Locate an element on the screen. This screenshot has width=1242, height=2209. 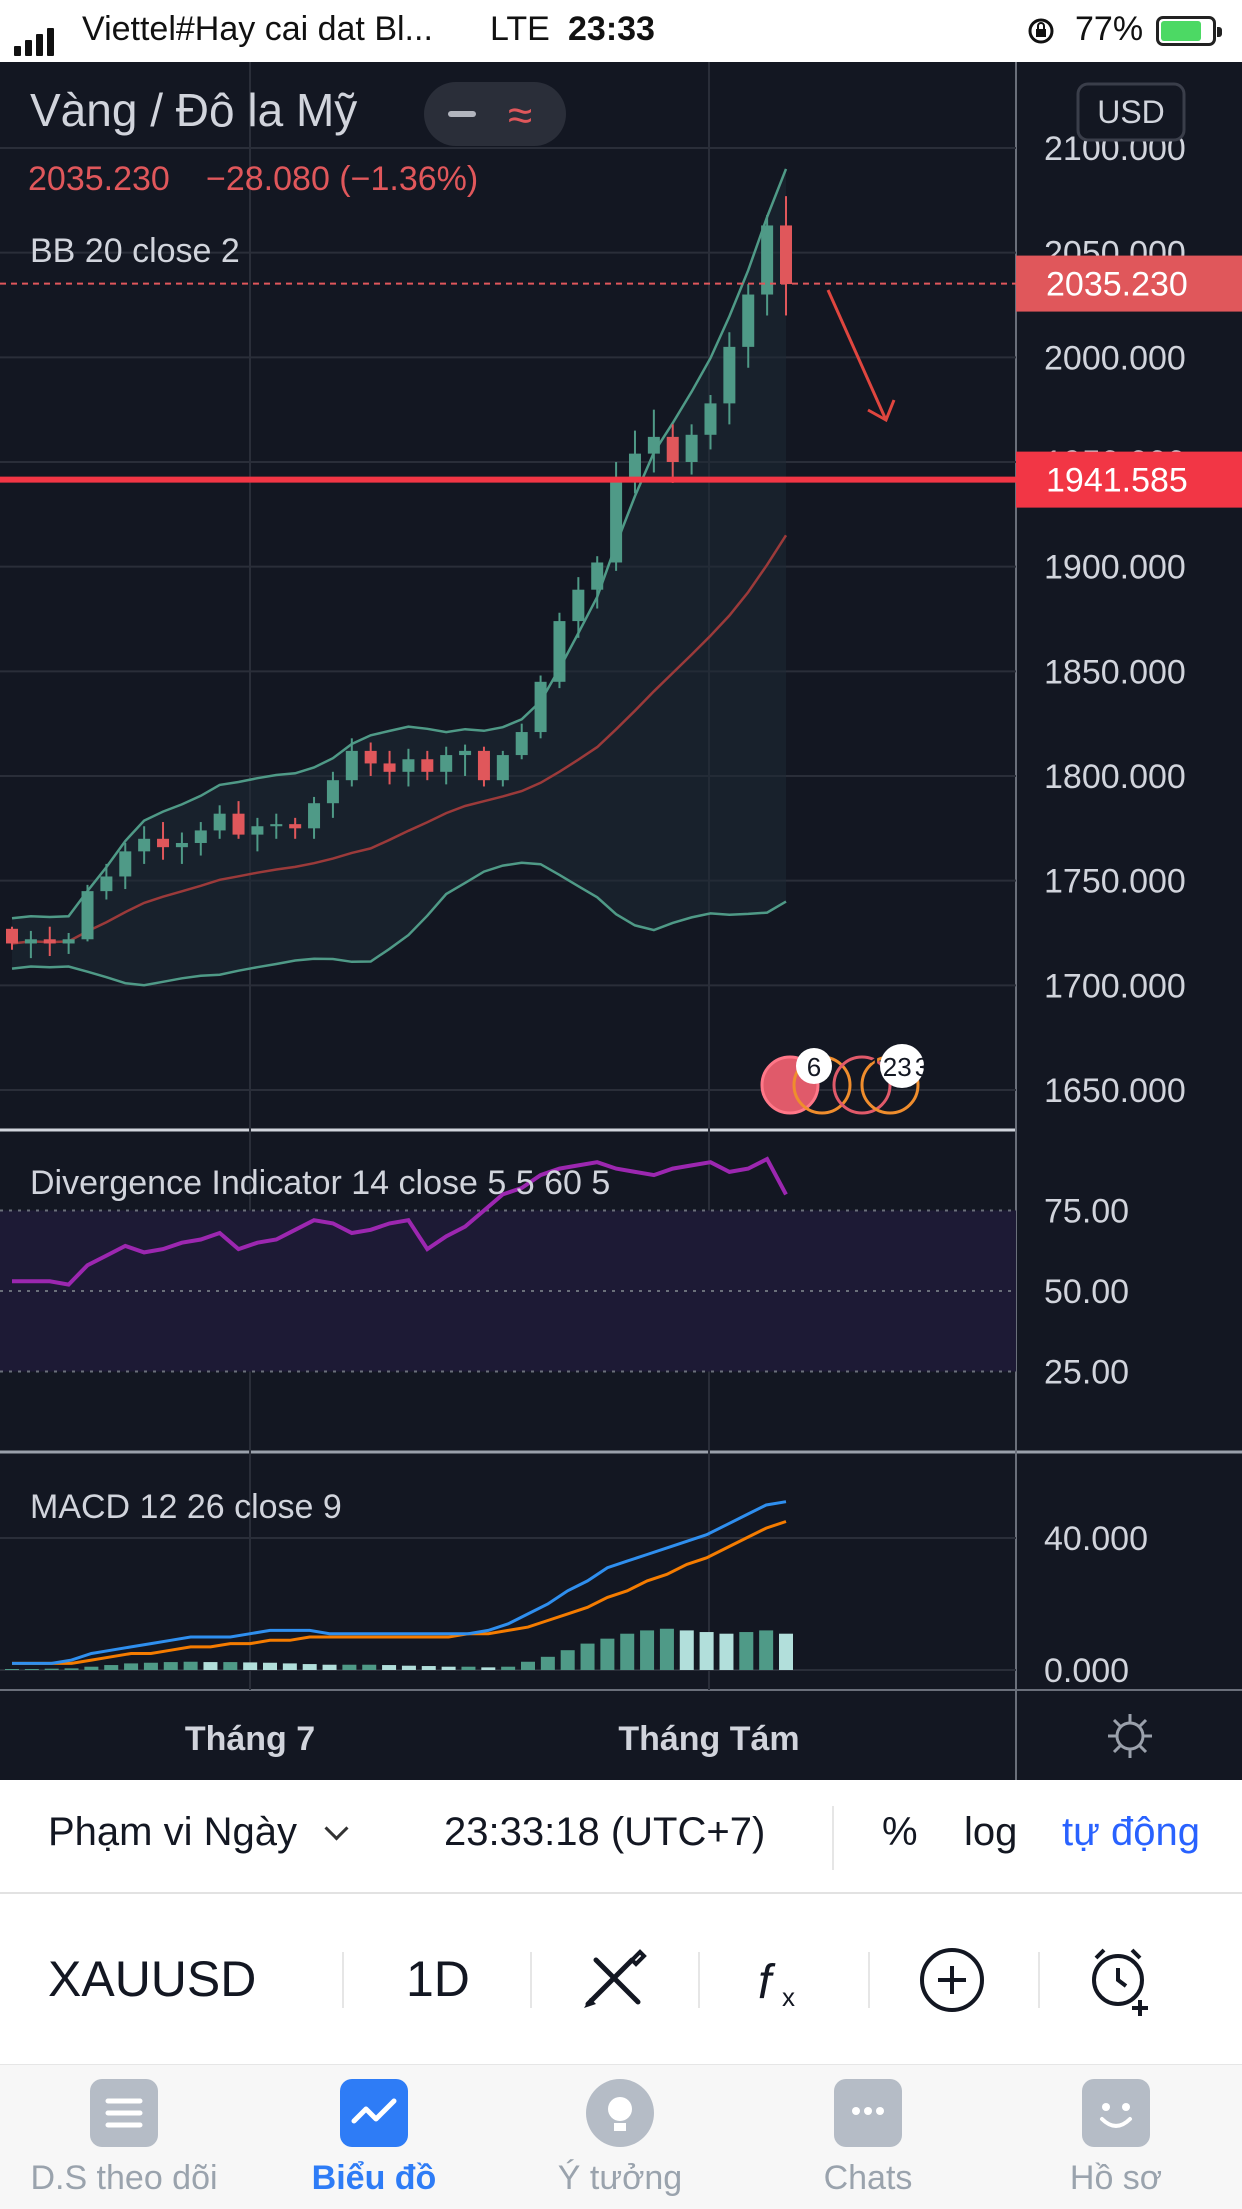
symbol-title: Vàng / Đô la Mỹ is located at coordinates (193, 110).